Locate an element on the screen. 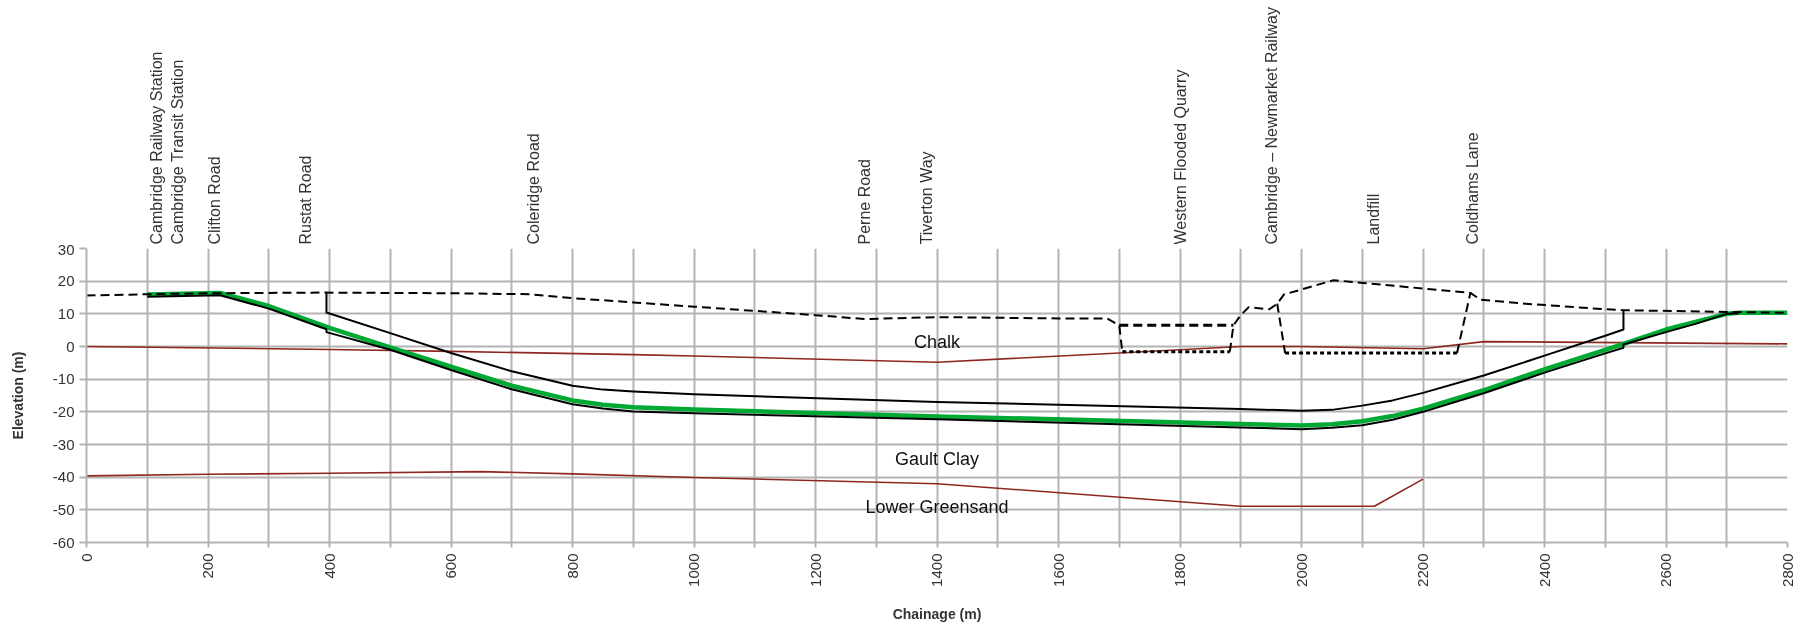 This screenshot has height=630, width=1811. x-tick-label: 1400 is located at coordinates (936, 570).